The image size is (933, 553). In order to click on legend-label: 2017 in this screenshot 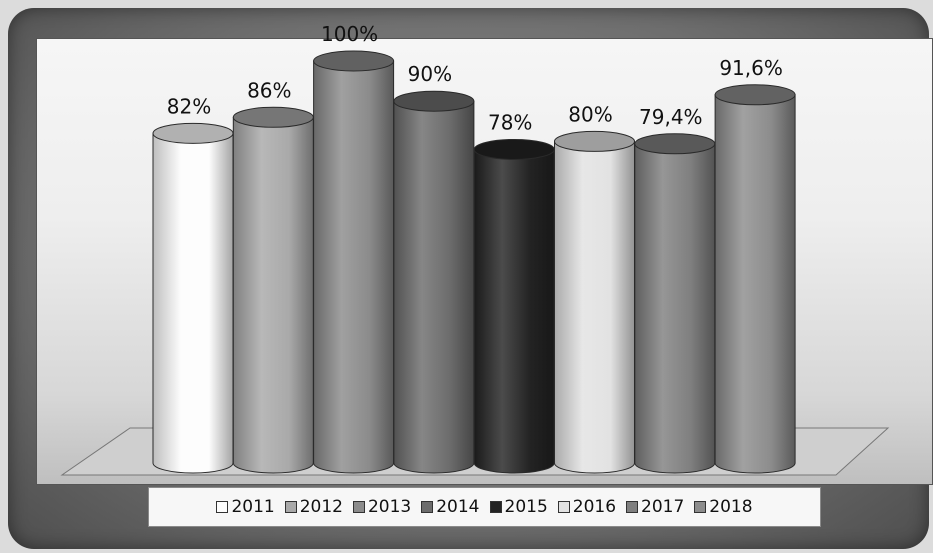, I will do `click(663, 507)`.